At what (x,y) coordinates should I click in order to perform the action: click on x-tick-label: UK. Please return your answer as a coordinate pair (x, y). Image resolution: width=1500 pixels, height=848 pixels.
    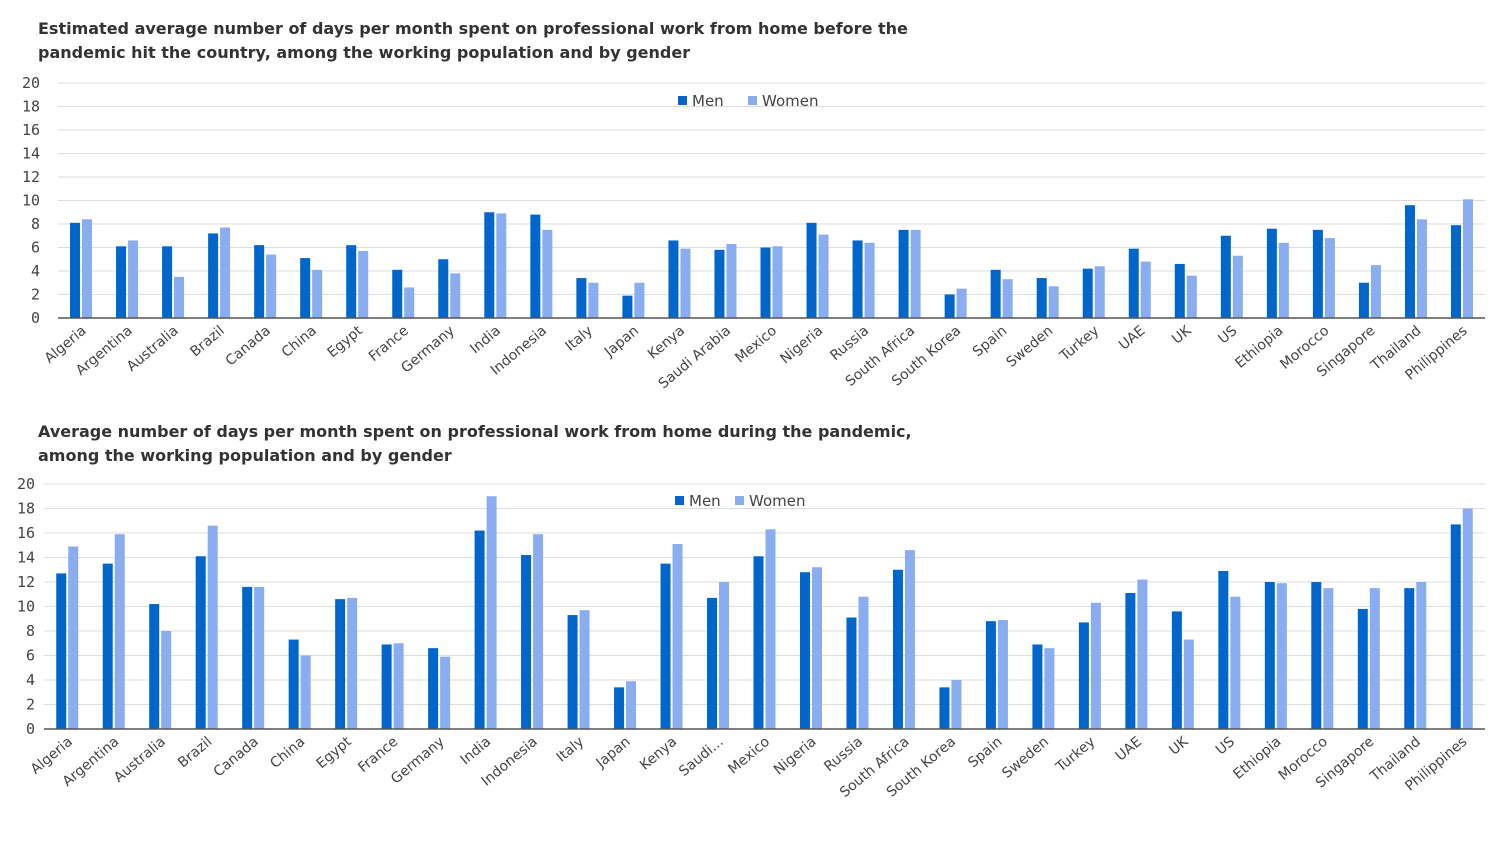
    Looking at the image, I should click on (1182, 334).